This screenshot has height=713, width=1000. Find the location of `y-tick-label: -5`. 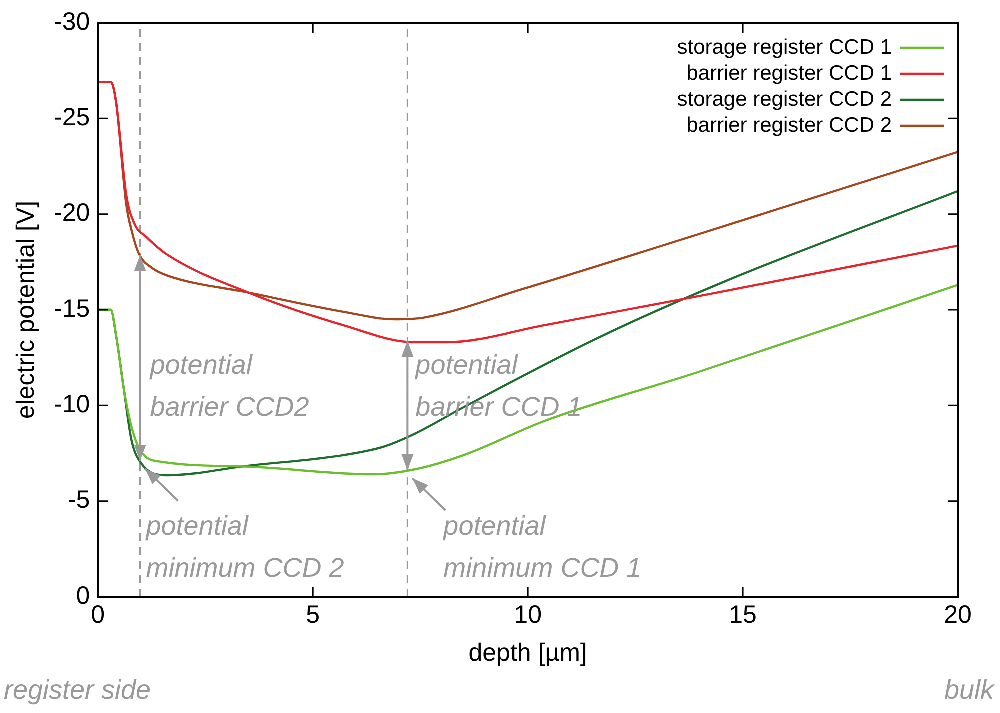

y-tick-label: -5 is located at coordinates (79, 500).